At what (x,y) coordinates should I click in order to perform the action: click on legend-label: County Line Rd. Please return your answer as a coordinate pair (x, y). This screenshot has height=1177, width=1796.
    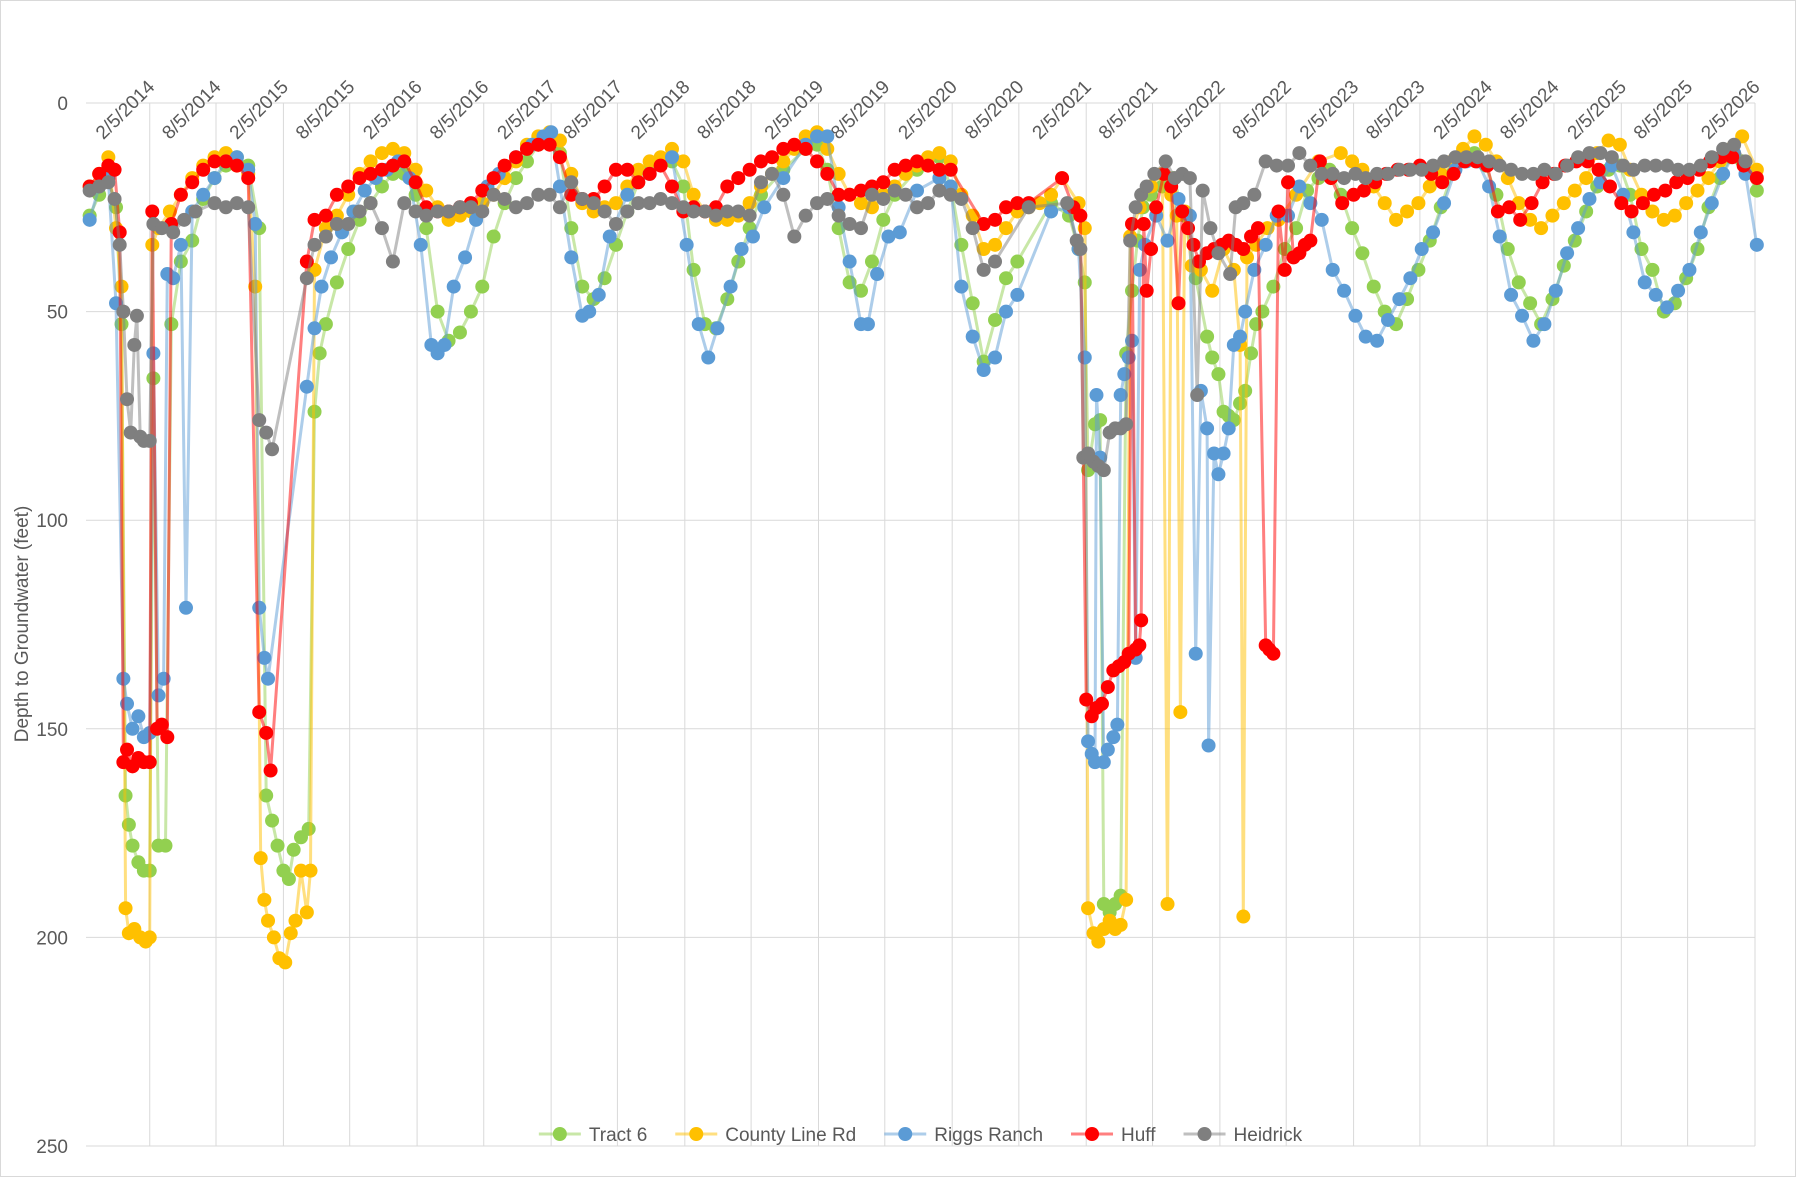
    Looking at the image, I should click on (790, 1135).